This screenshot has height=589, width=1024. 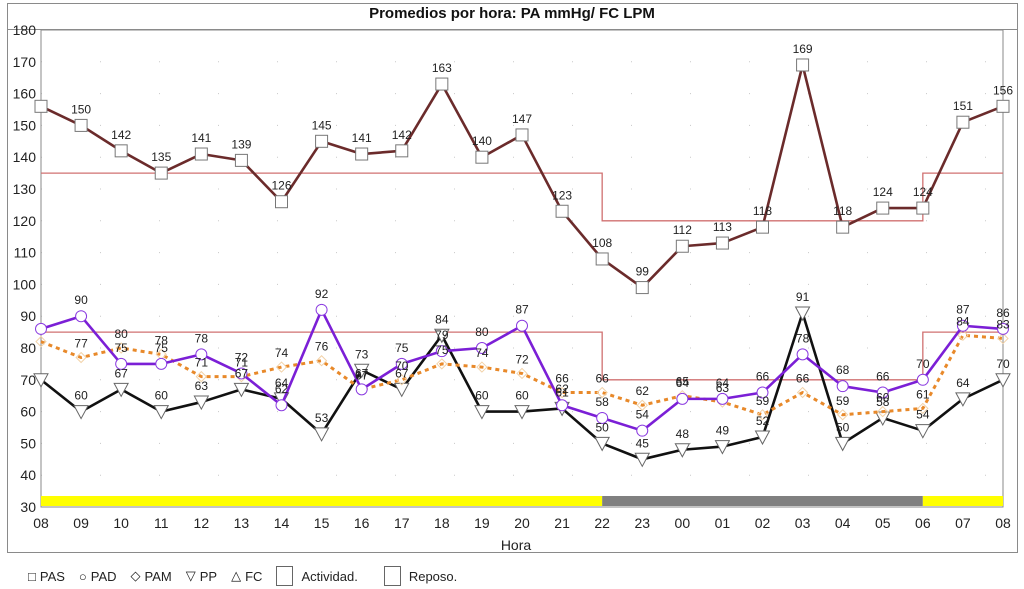 What do you see at coordinates (41, 523) in the screenshot?
I see `x-tick-label: 08` at bounding box center [41, 523].